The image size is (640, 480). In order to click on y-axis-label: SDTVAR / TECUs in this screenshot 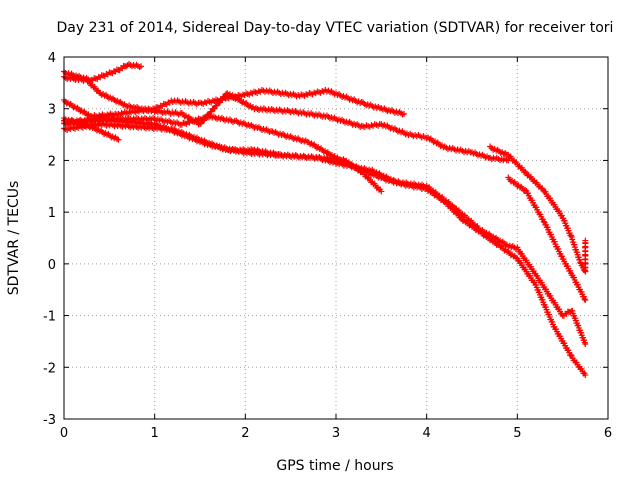, I will do `click(14, 238)`.